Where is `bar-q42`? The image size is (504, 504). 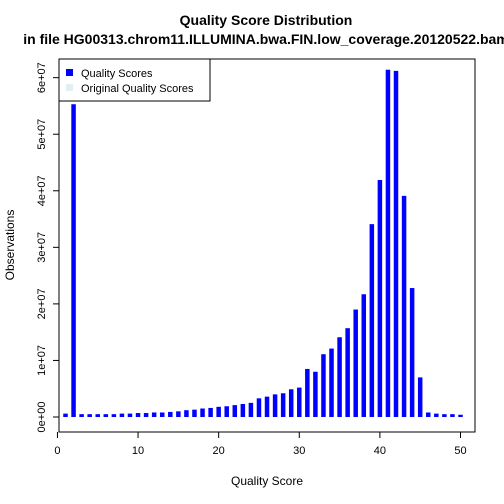 bar-q42 is located at coordinates (396, 244).